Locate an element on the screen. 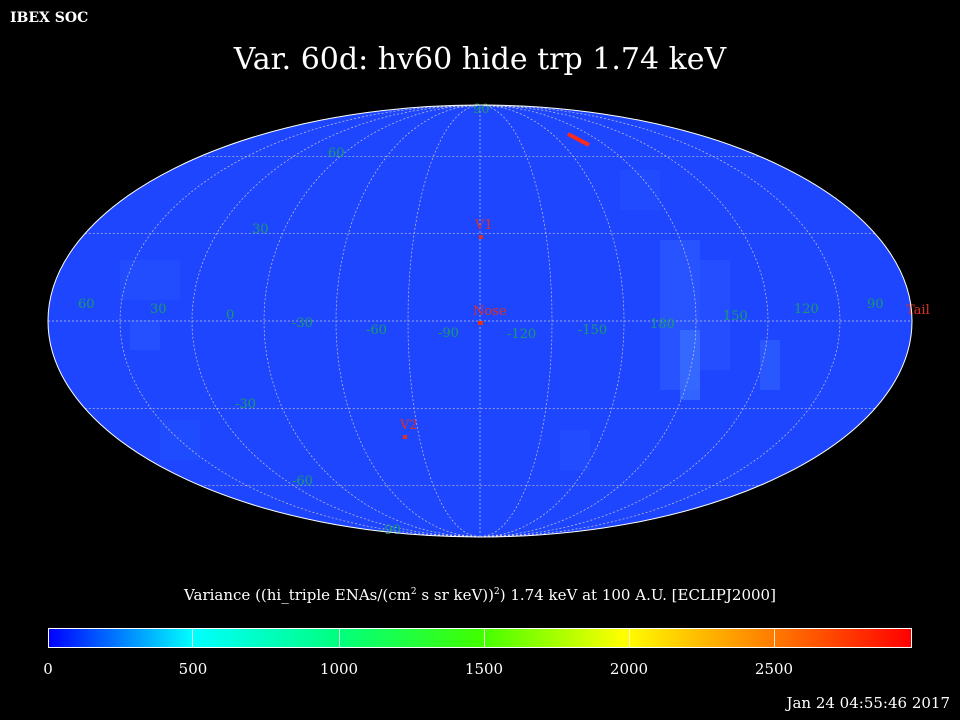 This screenshot has height=720, width=960. colorbar-label-suffix: ) 1.74 keV at 100 A.U. [ECLIPJ2000] is located at coordinates (637, 595).